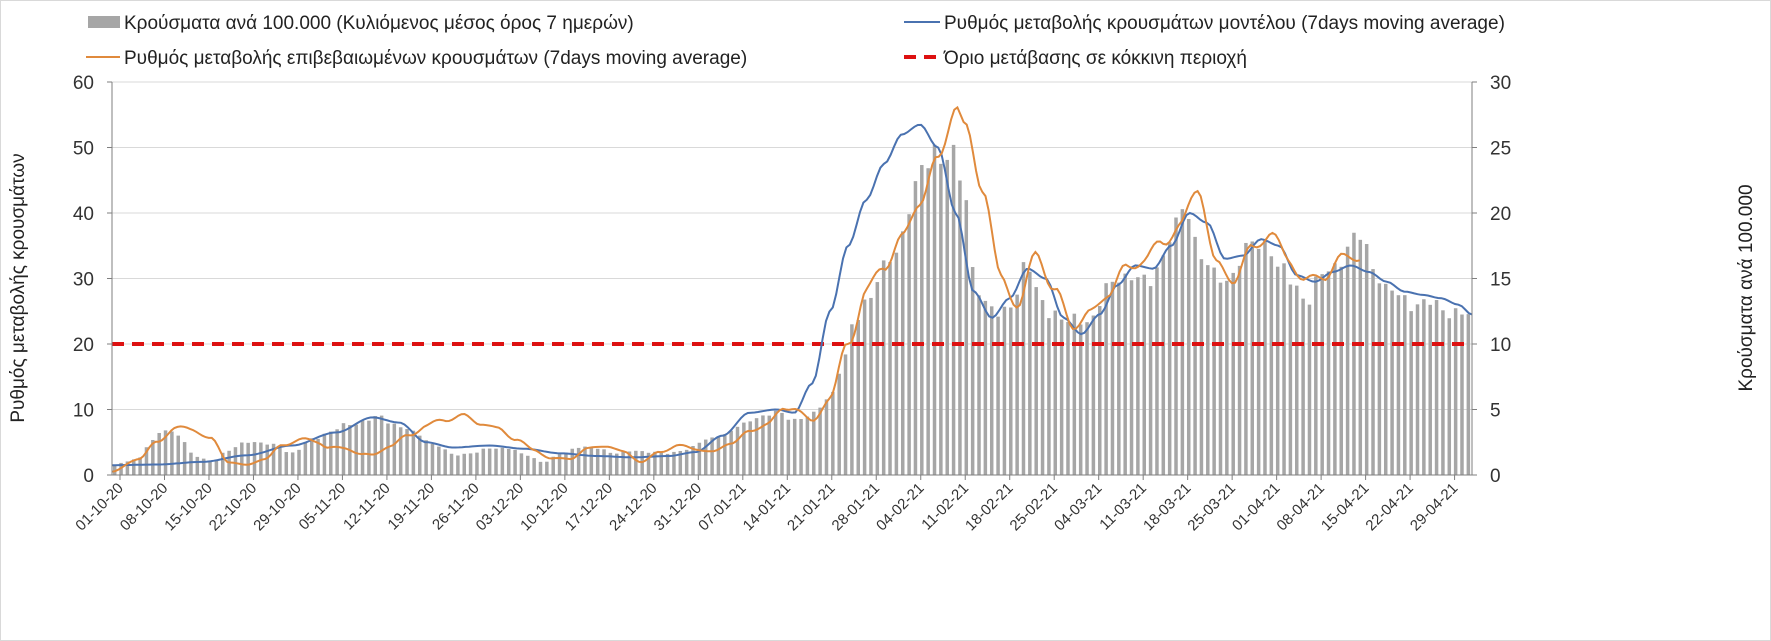 The width and height of the screenshot is (1771, 641). I want to click on y-tick-left: 20, so click(83, 345).